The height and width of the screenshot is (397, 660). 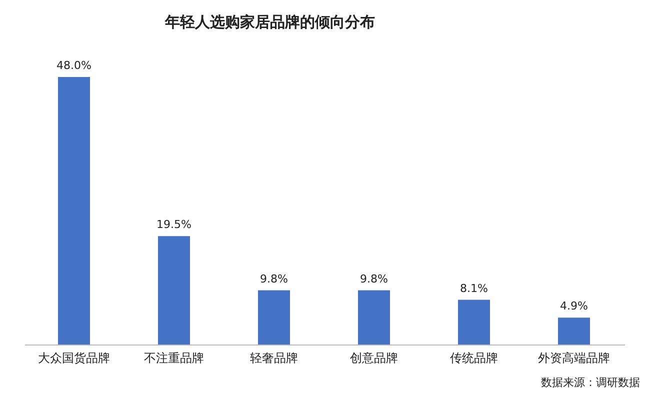 I want to click on x-tick-label: 创意品牌, so click(x=374, y=358).